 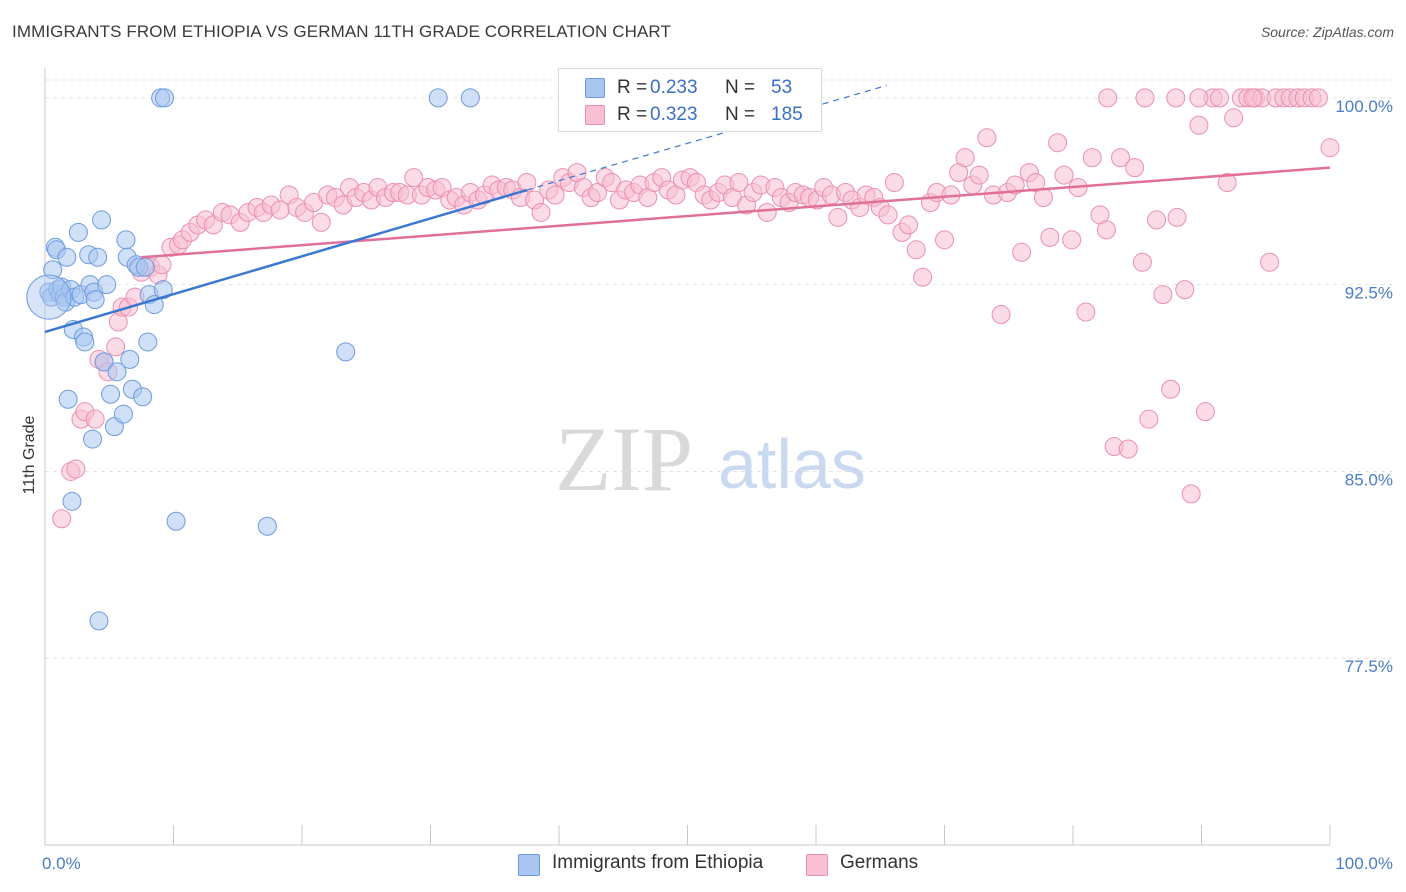 What do you see at coordinates (529, 865) in the screenshot?
I see `bottom-legend-swatch-ethiopia` at bounding box center [529, 865].